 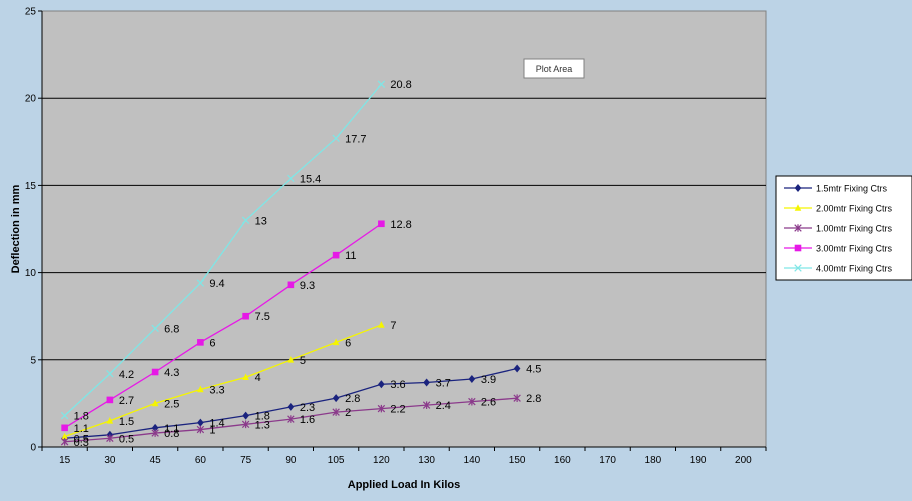 What do you see at coordinates (381, 460) in the screenshot?
I see `x-tick-label: 120` at bounding box center [381, 460].